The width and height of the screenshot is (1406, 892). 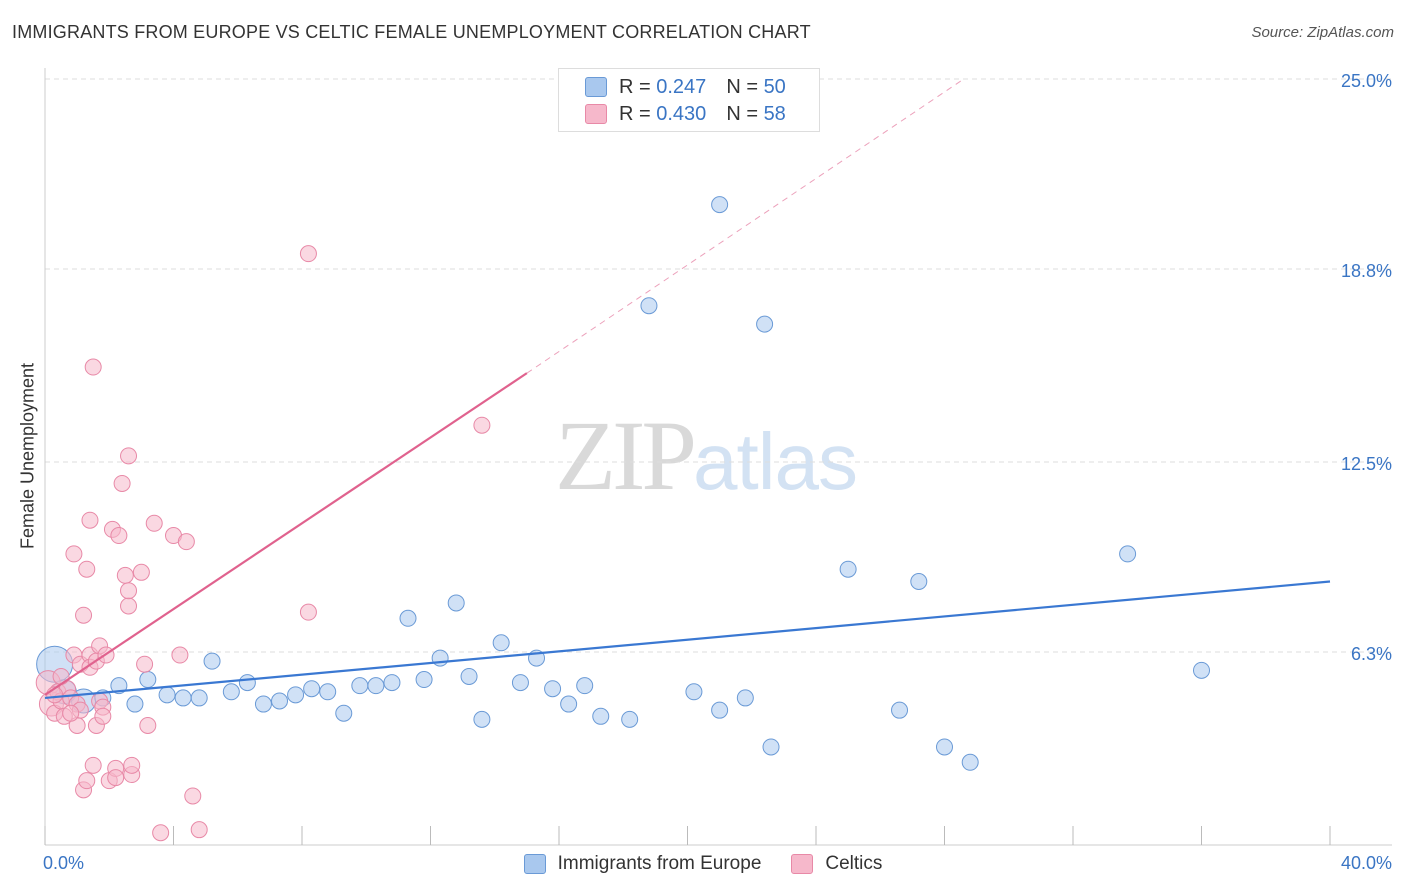 I want to click on x-tick-label: 40.0%, so click(x=1366, y=863).